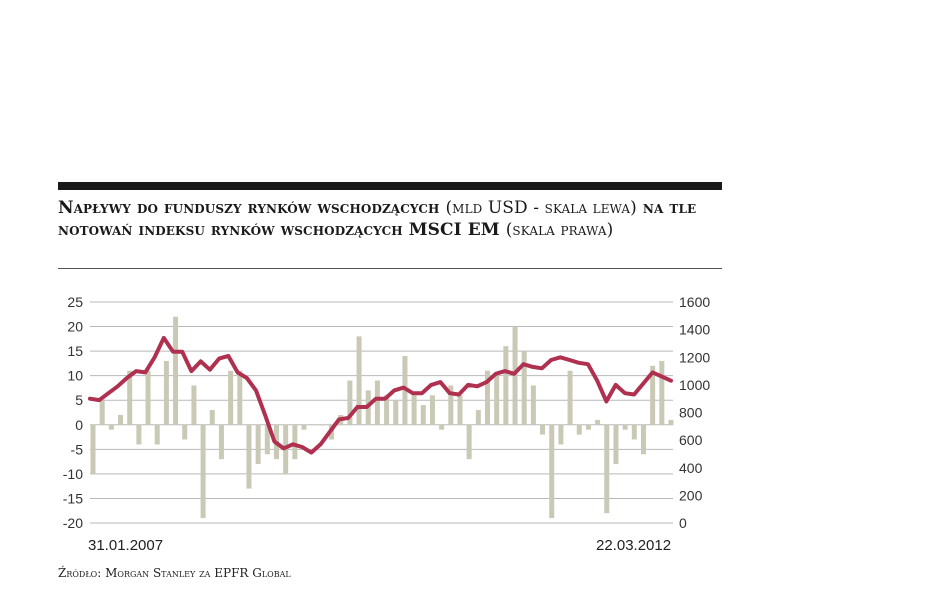  I want to click on top-rule, so click(390, 186).